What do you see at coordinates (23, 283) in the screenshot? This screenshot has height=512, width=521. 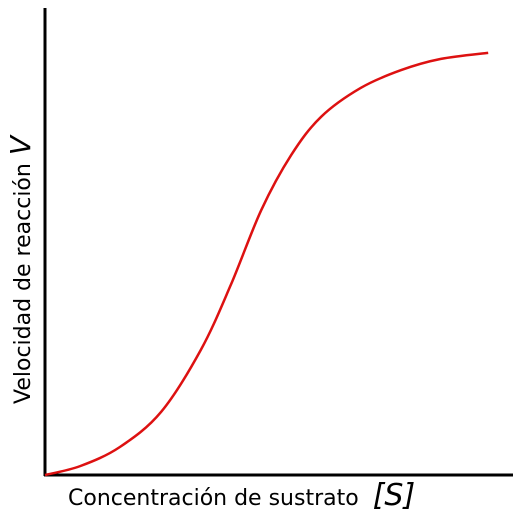 I see `y-label-text: Velocidad de reacción` at bounding box center [23, 283].